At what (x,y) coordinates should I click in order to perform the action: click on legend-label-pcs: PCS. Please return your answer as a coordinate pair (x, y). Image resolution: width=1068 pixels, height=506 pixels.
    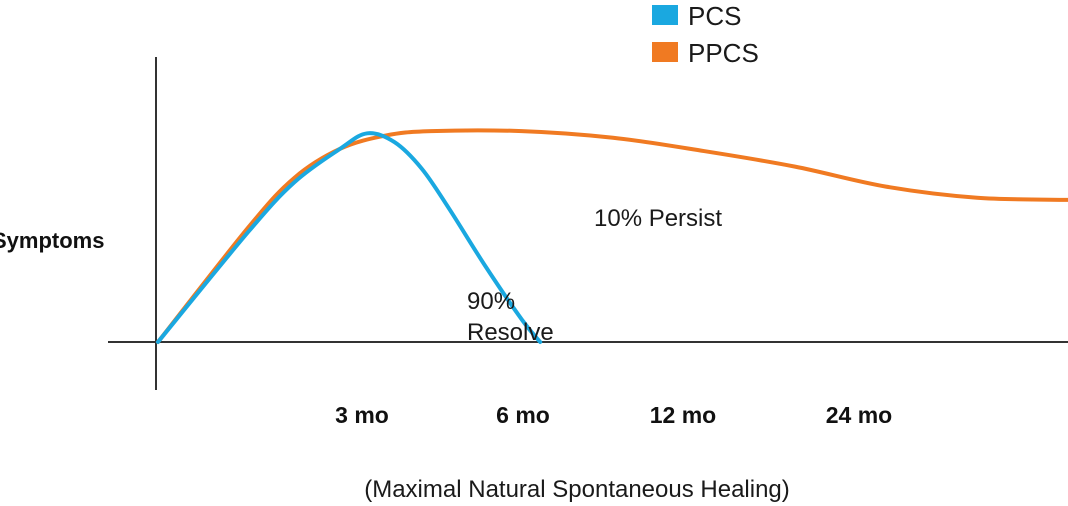
    Looking at the image, I should click on (715, 16).